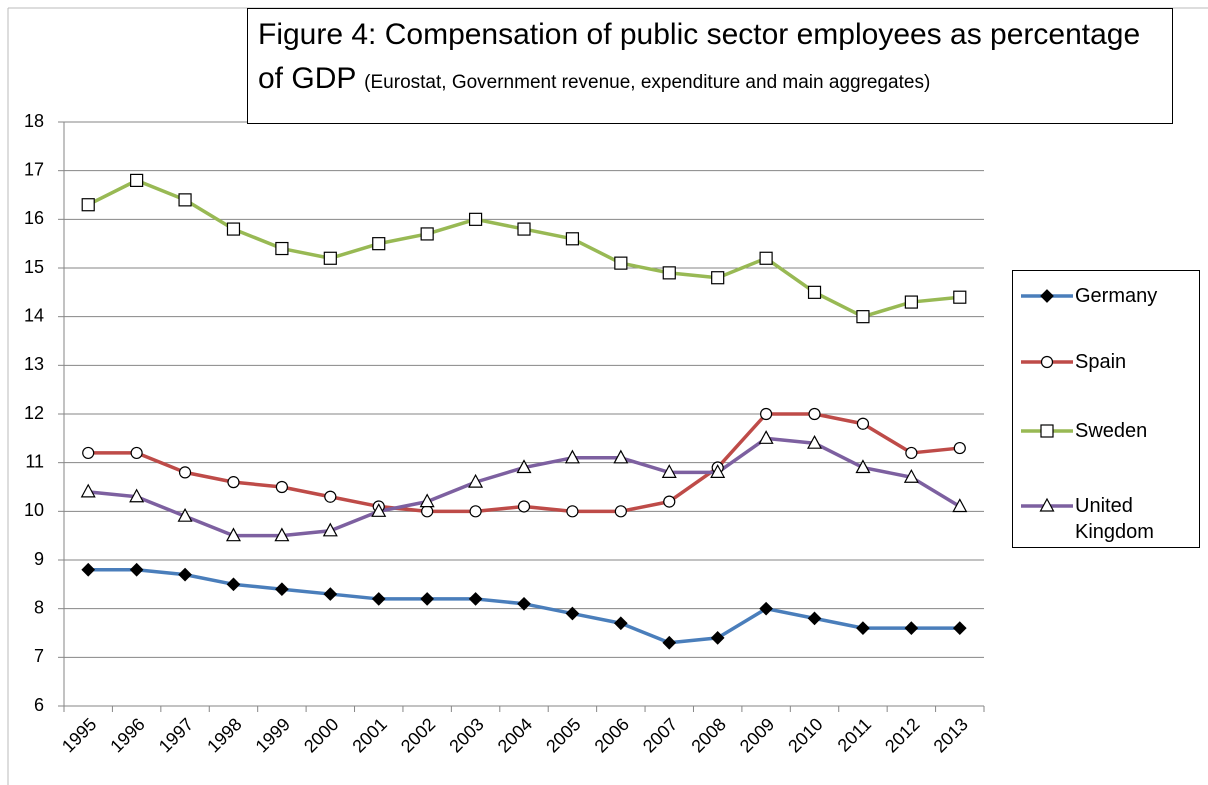  I want to click on y-tick-label: 11, so click(34, 461).